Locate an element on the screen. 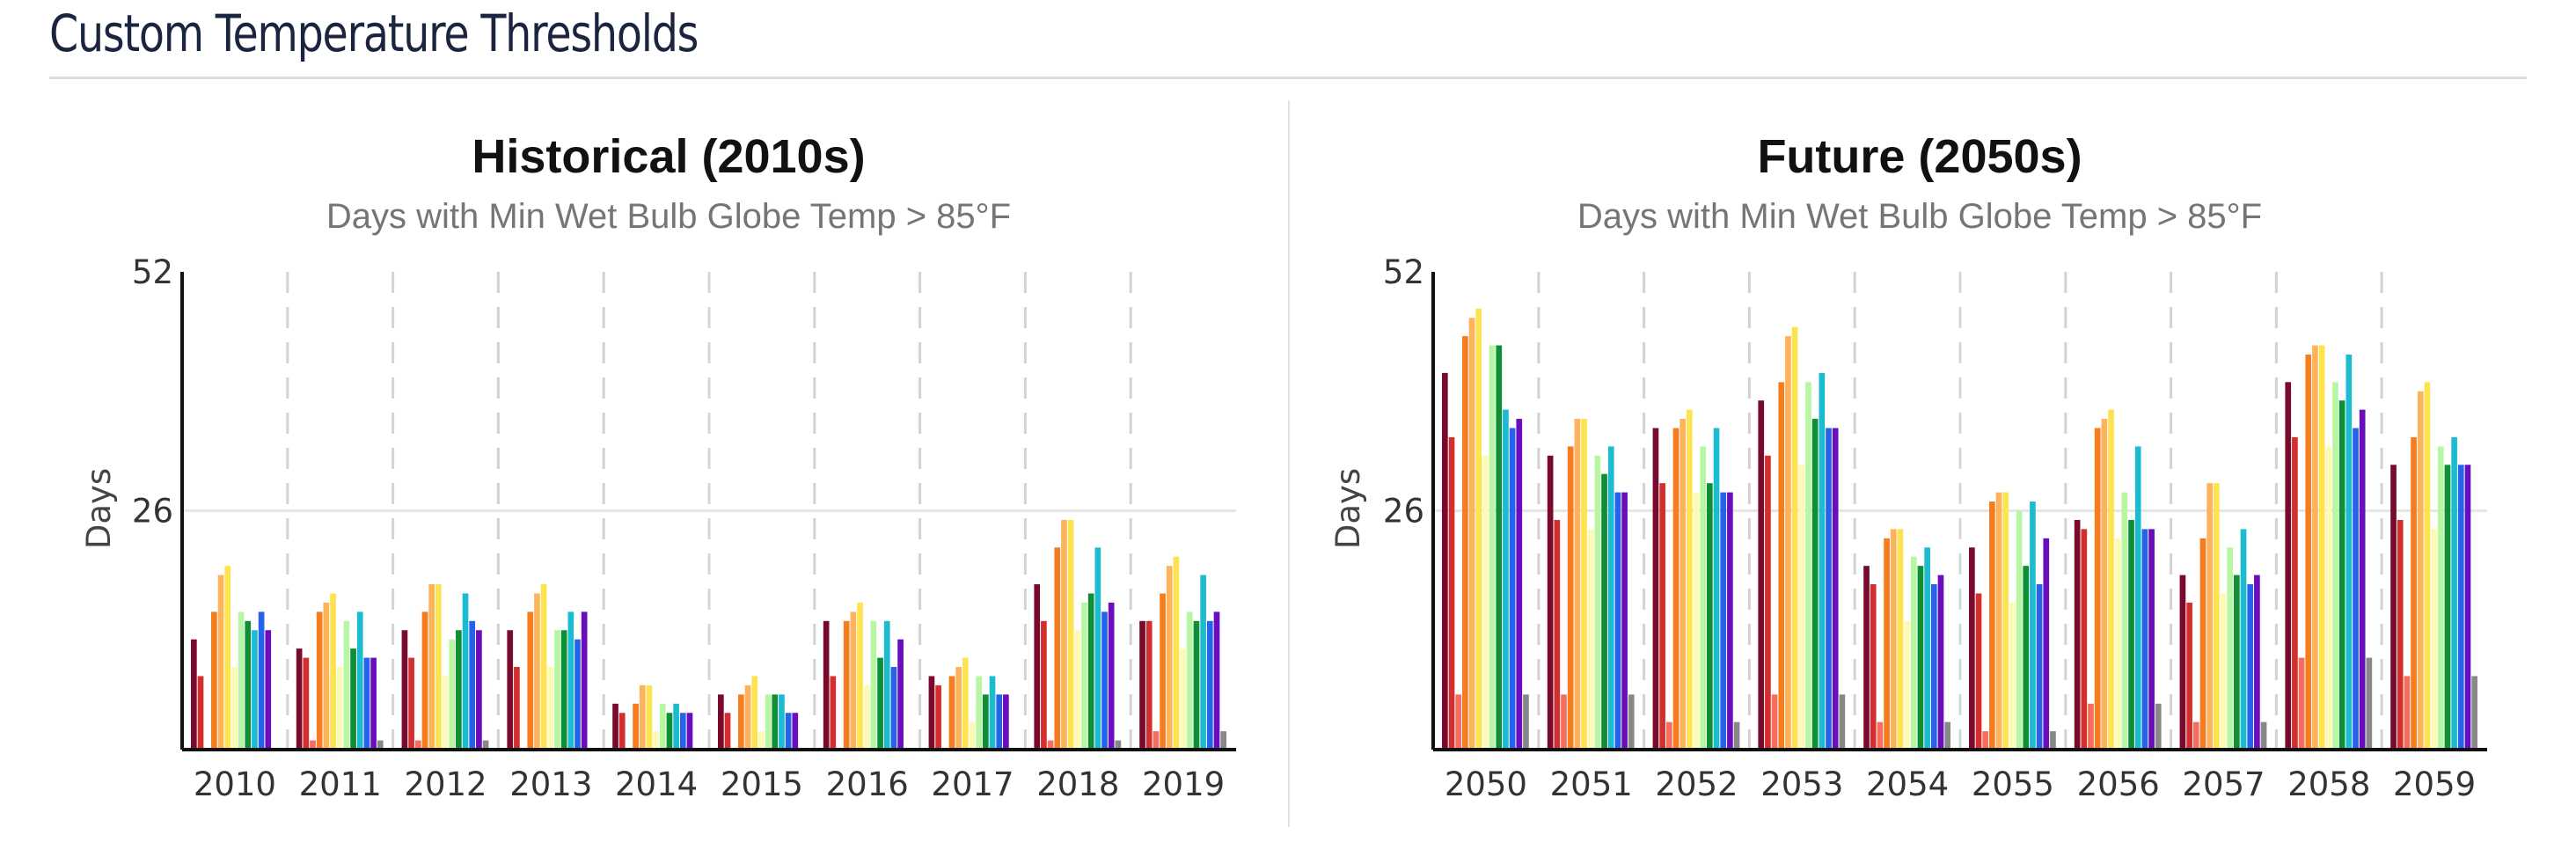 This screenshot has height=842, width=2576. x-tick-label: 2059 is located at coordinates (2434, 784).